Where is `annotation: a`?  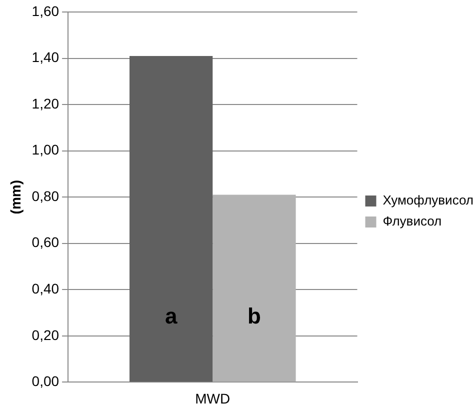 annotation: a is located at coordinates (171, 315).